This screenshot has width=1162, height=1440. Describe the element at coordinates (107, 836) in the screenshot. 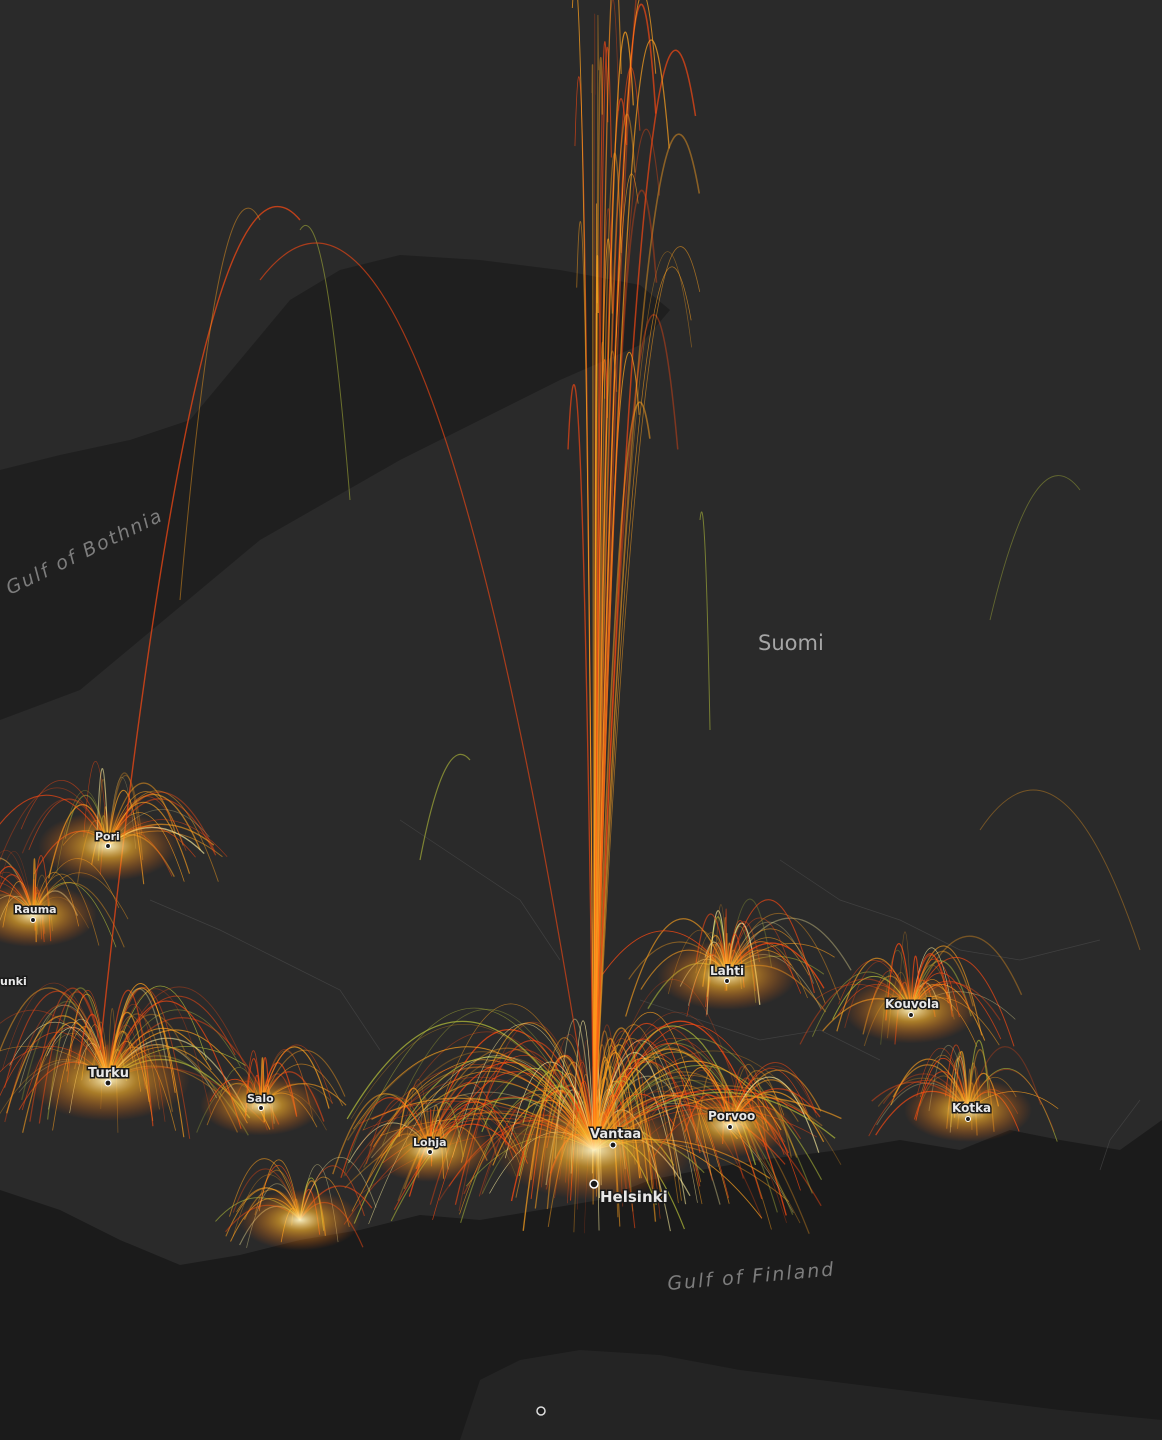

I see `city-label-pori: Pori` at that location.